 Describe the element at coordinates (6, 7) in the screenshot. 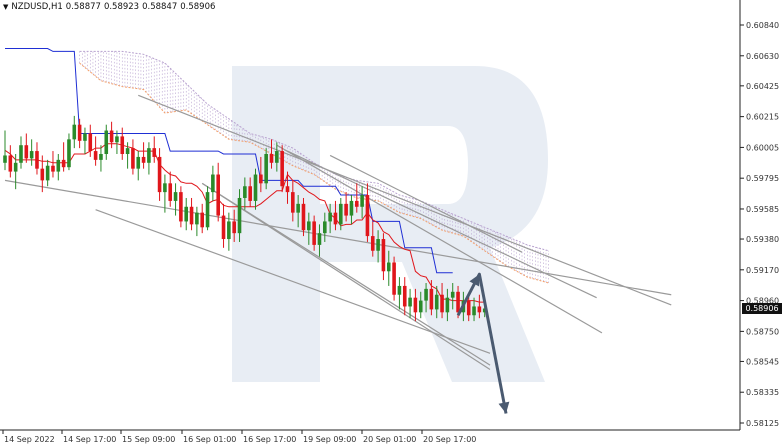

I see `dropdown-triangle-icon: ▼` at that location.